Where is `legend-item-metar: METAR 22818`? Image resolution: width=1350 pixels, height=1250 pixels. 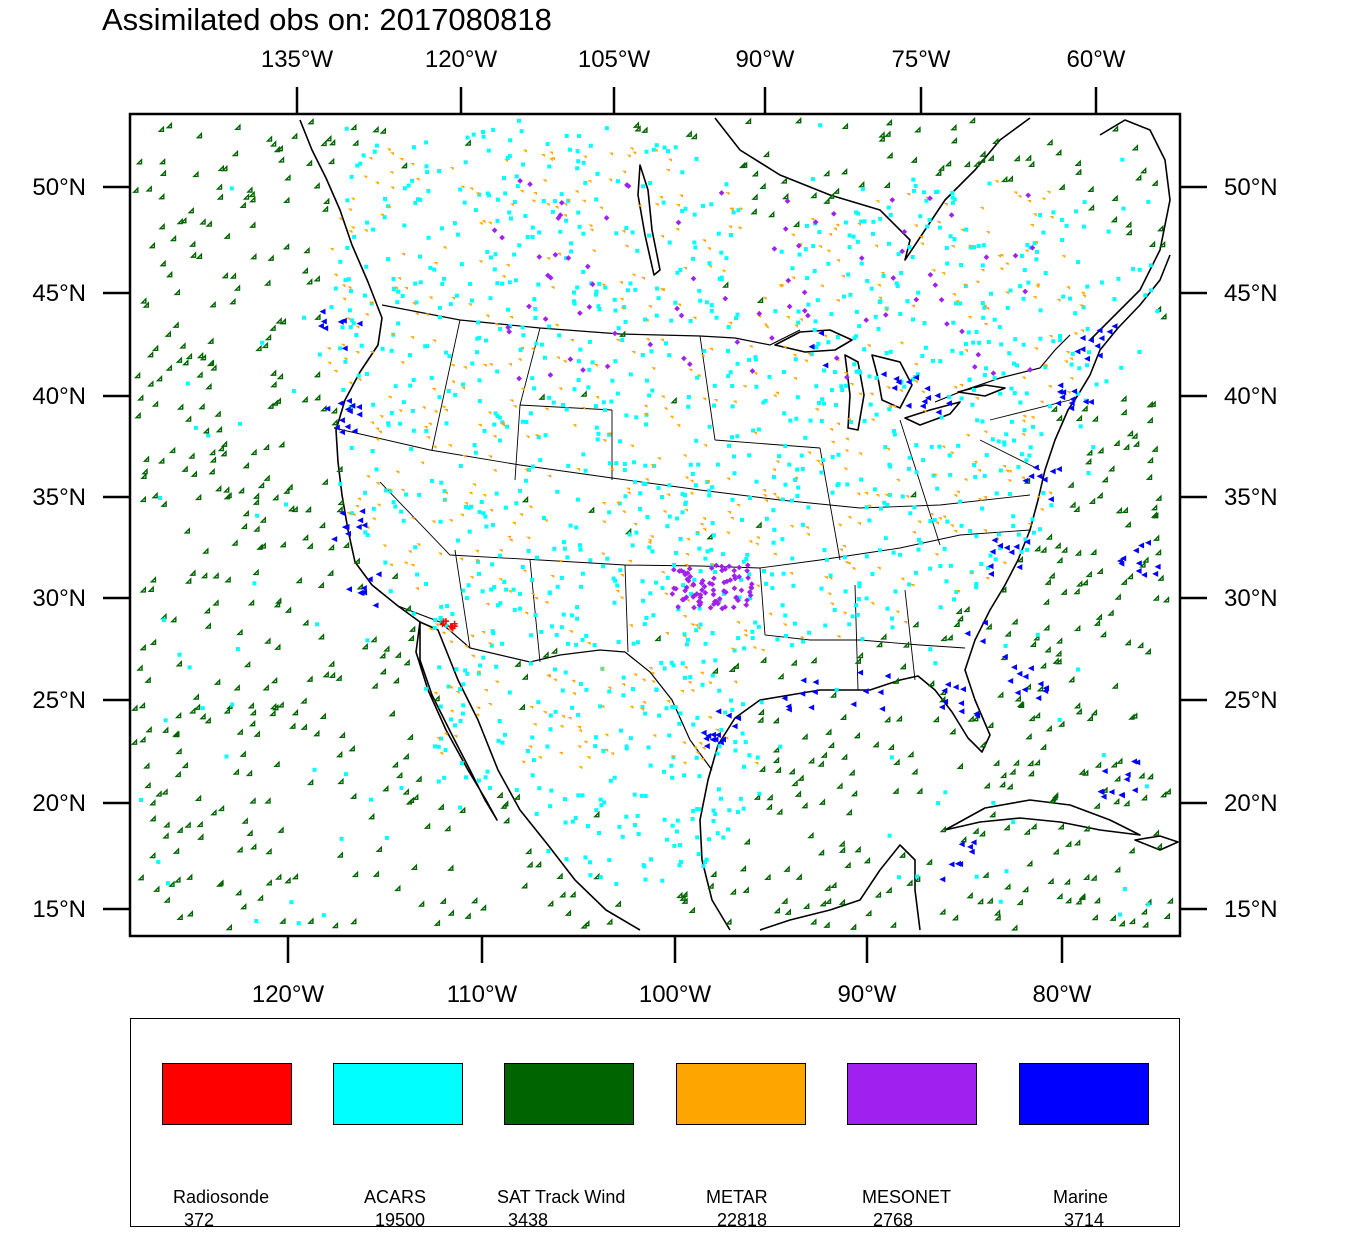 legend-item-metar: METAR 22818 is located at coordinates (741, 1146).